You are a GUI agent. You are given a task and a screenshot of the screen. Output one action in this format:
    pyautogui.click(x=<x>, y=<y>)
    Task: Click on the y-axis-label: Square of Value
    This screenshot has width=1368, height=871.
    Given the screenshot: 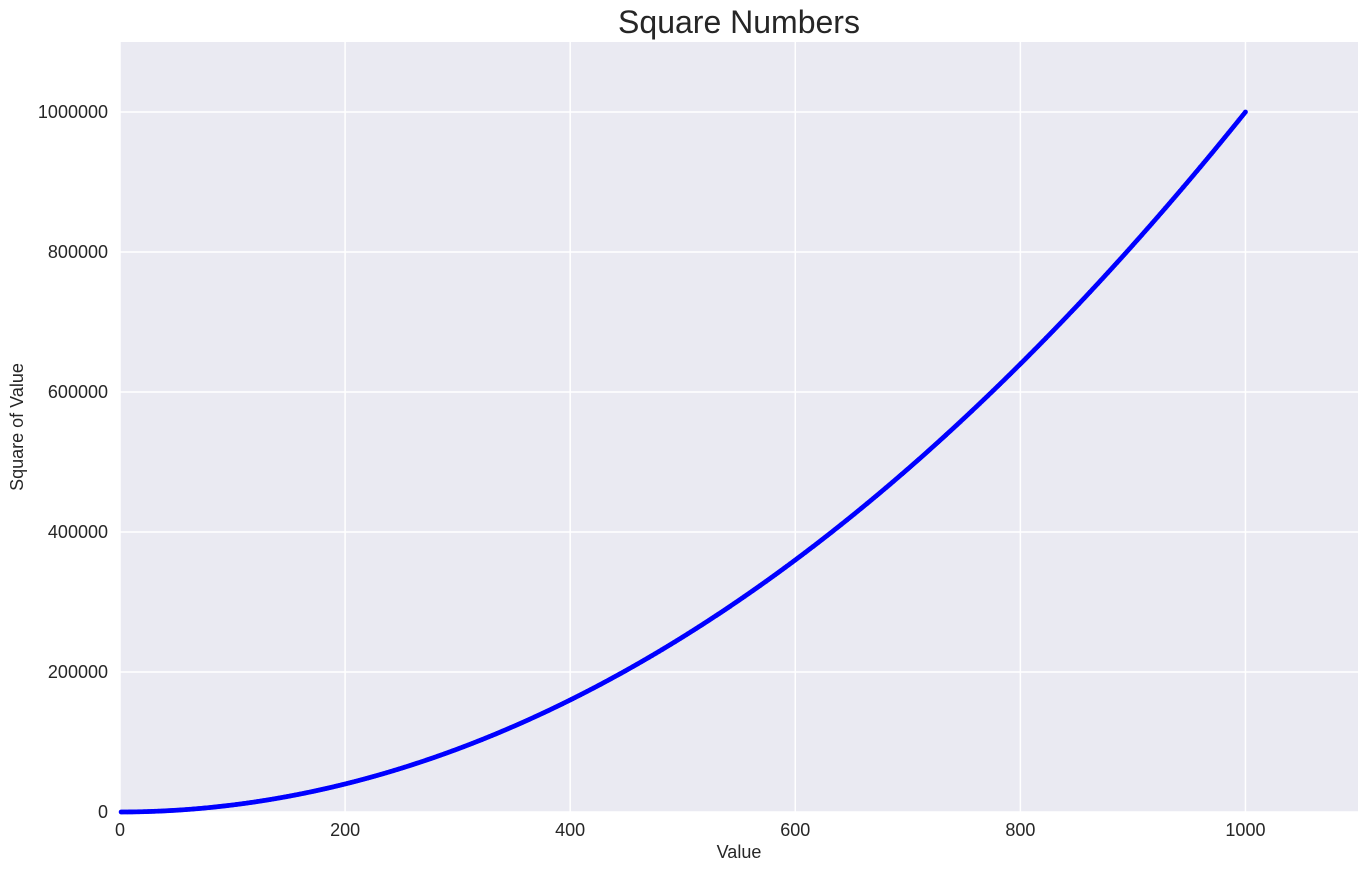 What is the action you would take?
    pyautogui.click(x=17, y=427)
    